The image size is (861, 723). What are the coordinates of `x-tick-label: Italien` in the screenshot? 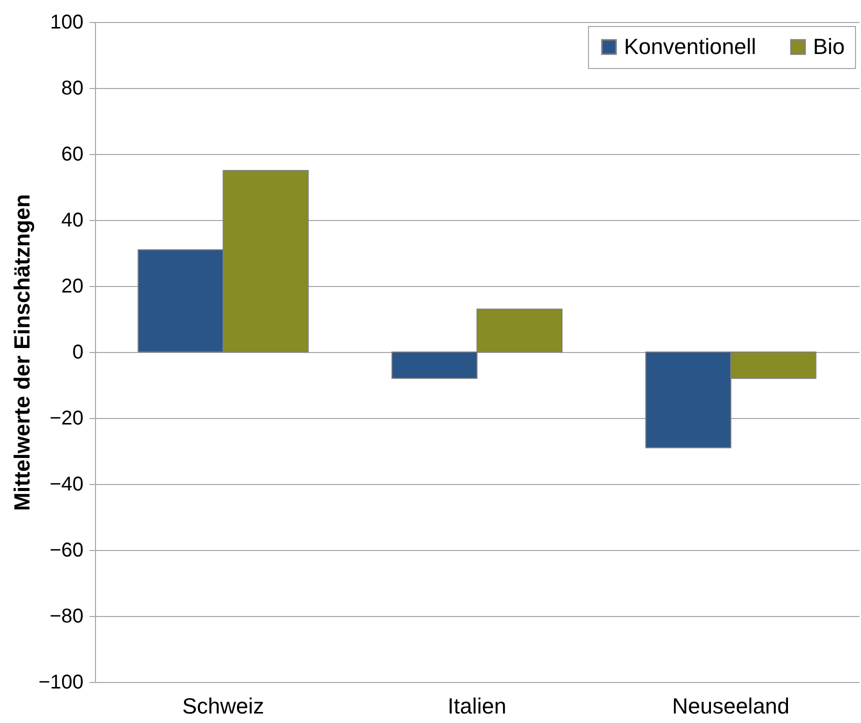 It's located at (477, 706).